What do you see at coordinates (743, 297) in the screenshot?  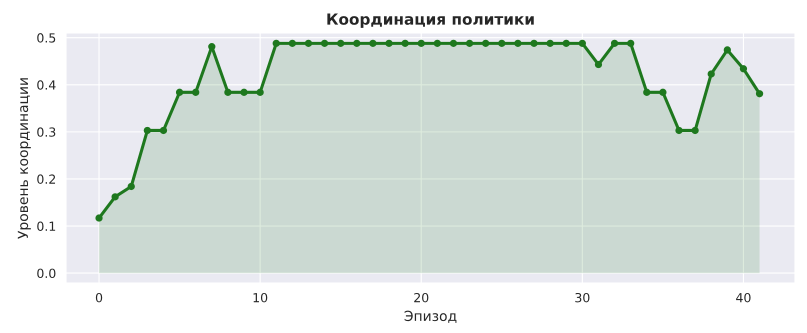 I see `x-tick-label: 40` at bounding box center [743, 297].